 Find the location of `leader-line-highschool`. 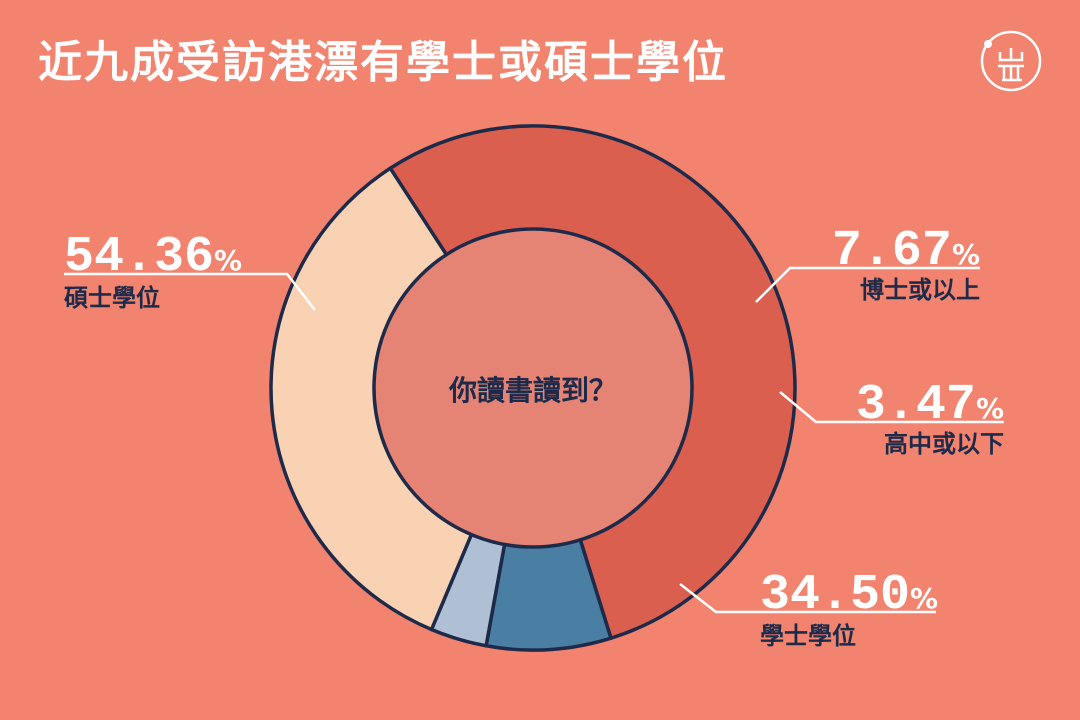

leader-line-highschool is located at coordinates (891, 407).